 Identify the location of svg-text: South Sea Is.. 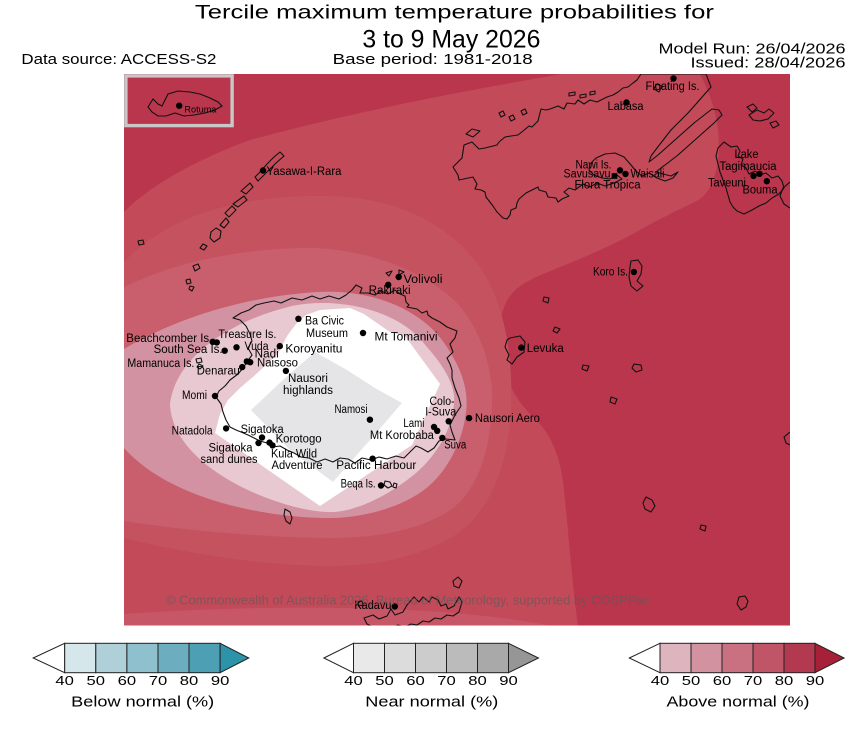
(188, 350).